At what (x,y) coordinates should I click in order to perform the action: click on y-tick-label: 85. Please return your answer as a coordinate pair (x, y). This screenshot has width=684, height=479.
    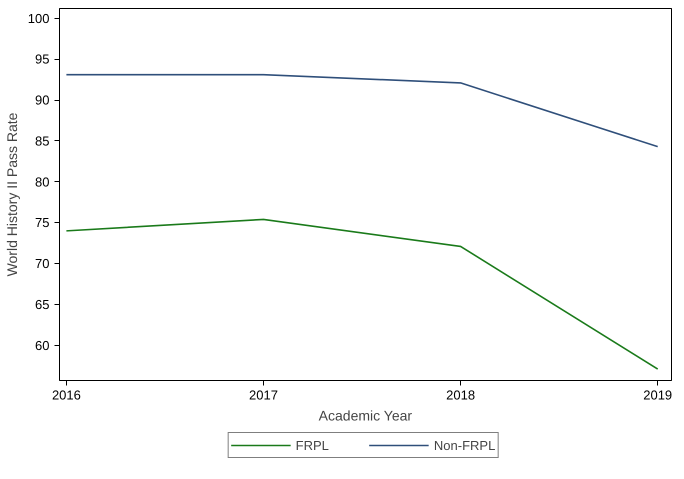
    Looking at the image, I should click on (42, 140).